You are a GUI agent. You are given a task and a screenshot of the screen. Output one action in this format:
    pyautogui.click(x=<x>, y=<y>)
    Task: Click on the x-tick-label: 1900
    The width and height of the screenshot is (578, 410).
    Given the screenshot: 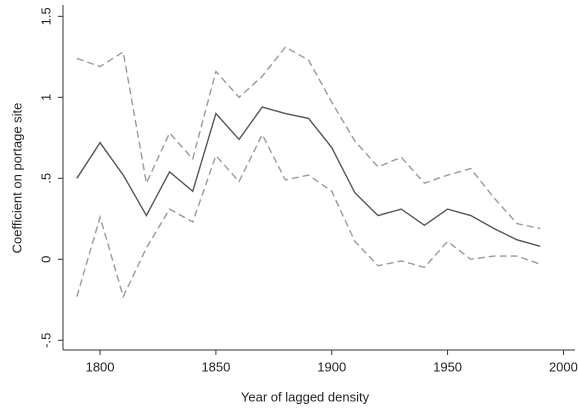 What is the action you would take?
    pyautogui.click(x=331, y=366)
    